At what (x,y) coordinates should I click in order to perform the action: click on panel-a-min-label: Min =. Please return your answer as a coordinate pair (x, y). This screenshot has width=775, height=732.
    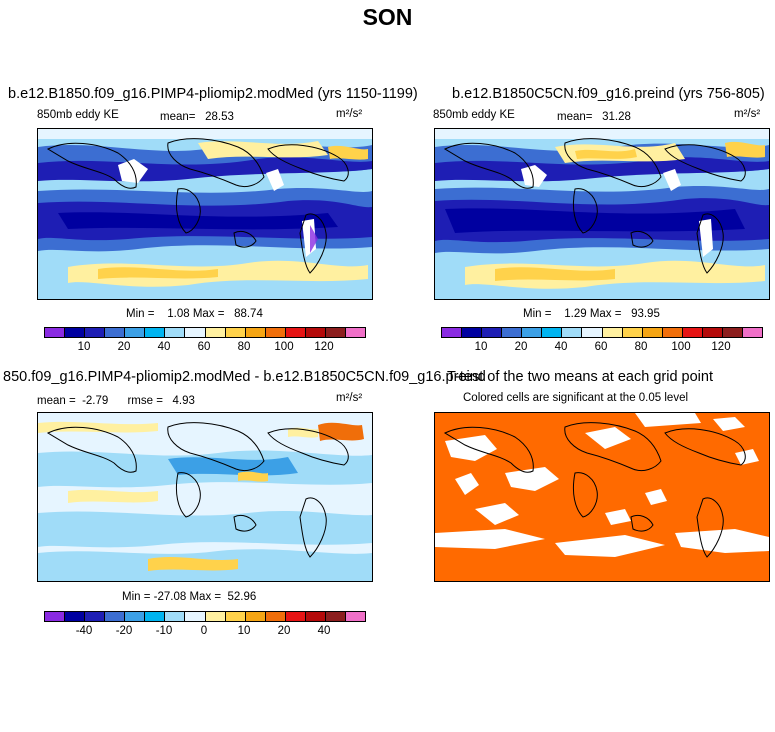
    Looking at the image, I should click on (140, 314).